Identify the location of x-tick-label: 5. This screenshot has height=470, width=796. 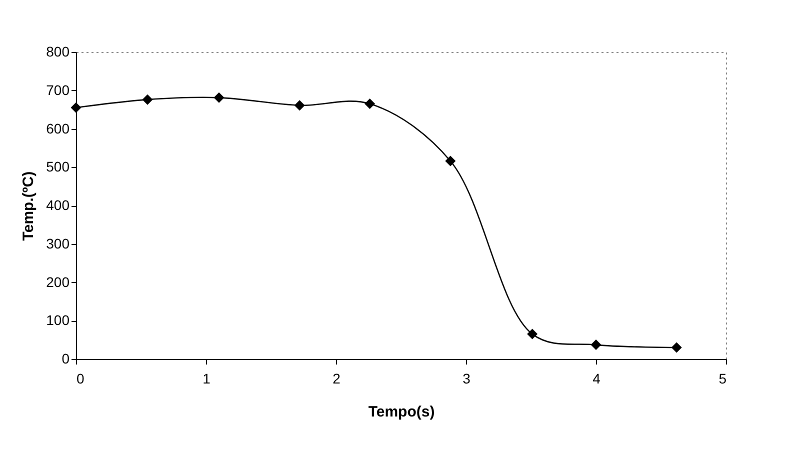
(722, 378).